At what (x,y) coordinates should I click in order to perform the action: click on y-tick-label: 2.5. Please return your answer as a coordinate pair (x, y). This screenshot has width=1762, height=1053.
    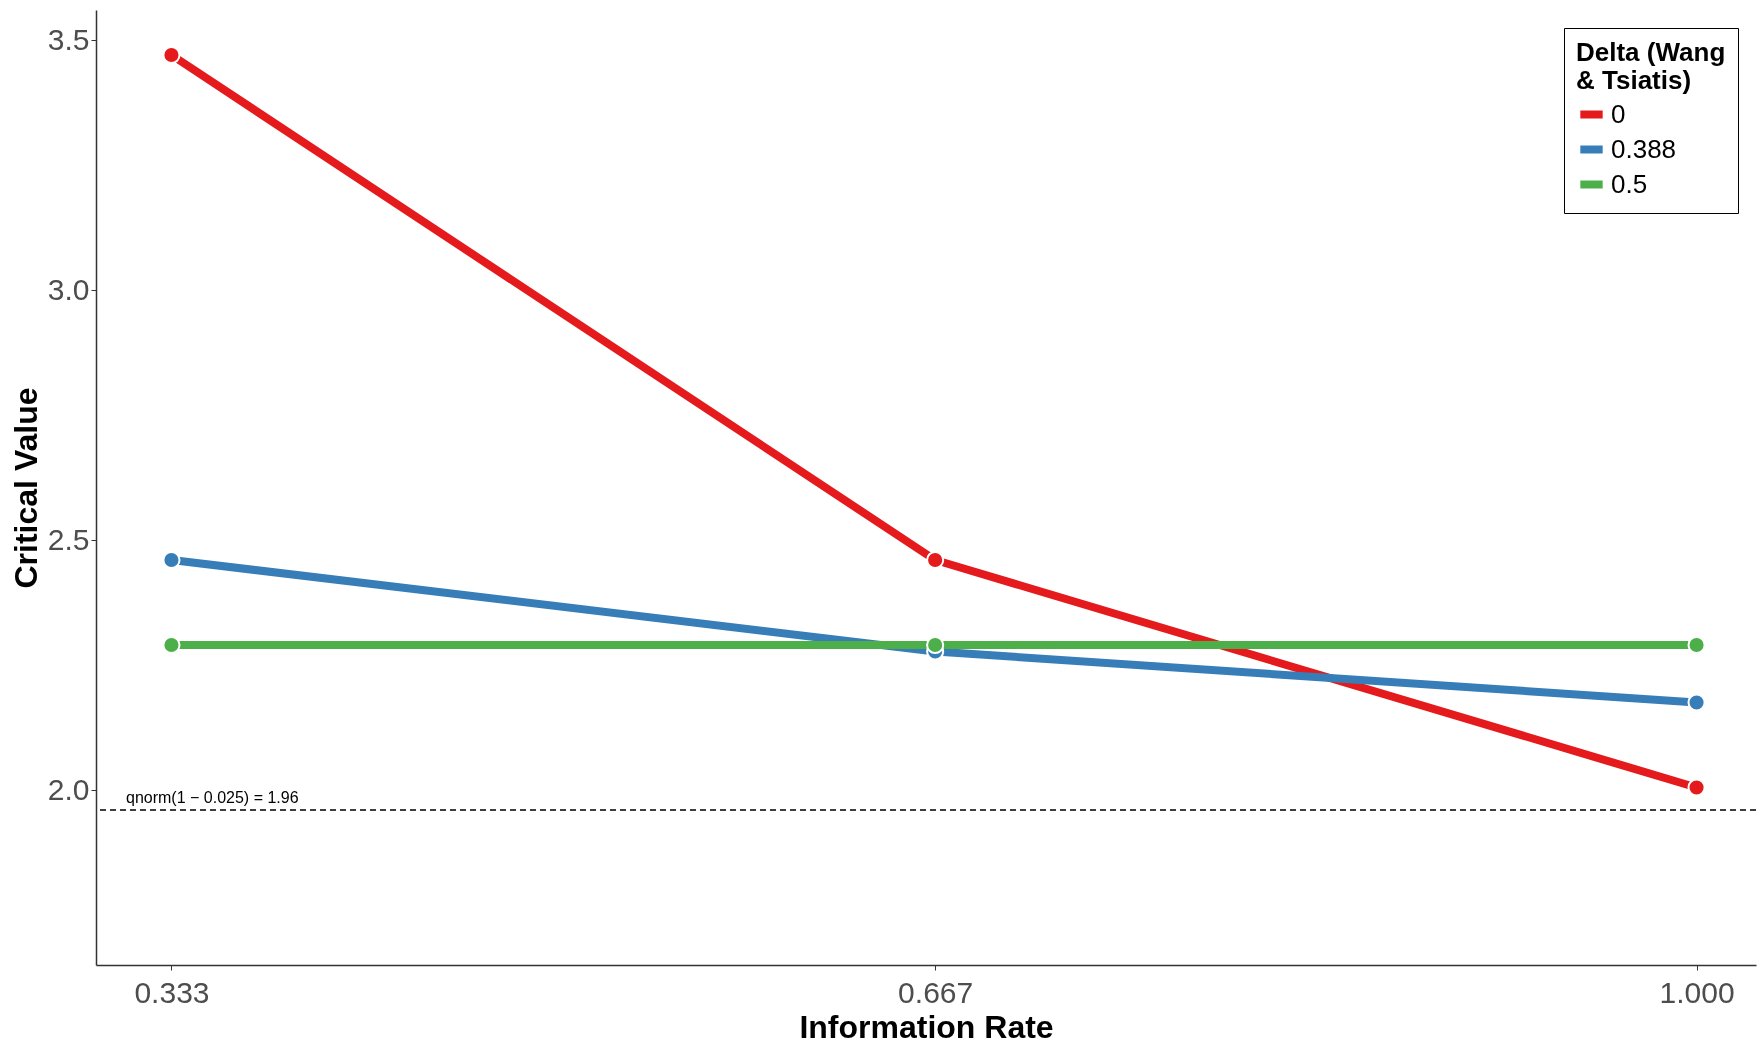
    Looking at the image, I should click on (68, 539).